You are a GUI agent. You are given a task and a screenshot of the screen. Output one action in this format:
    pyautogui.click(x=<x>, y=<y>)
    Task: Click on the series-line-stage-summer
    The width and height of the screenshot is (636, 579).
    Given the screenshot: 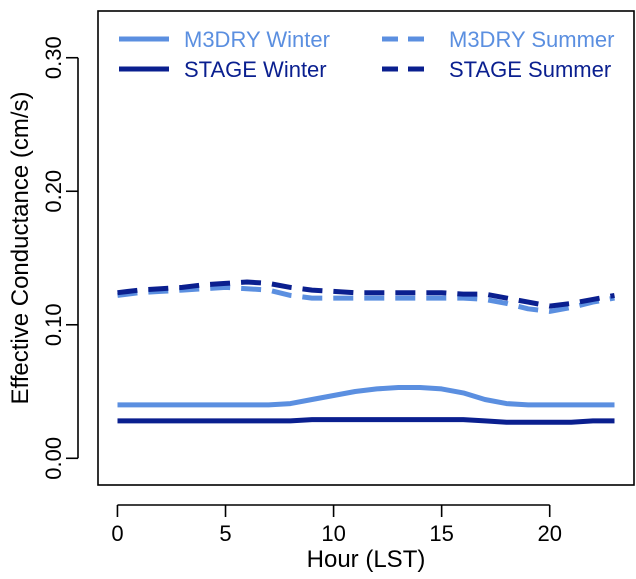 What is the action you would take?
    pyautogui.click(x=366, y=294)
    